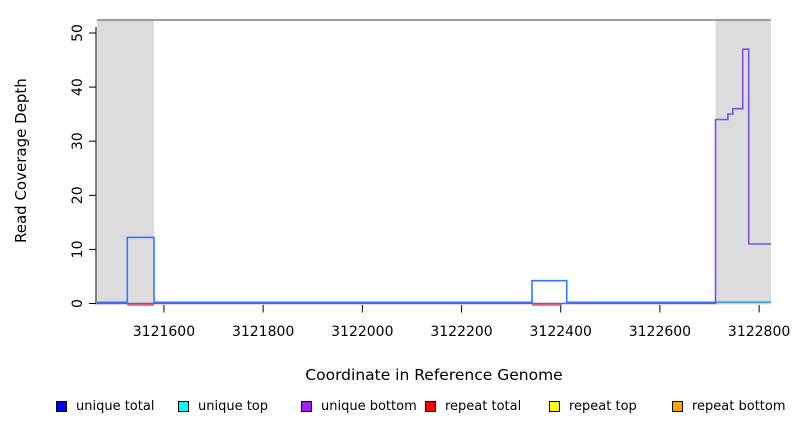  I want to click on legend-item-label: repeat top, so click(603, 406).